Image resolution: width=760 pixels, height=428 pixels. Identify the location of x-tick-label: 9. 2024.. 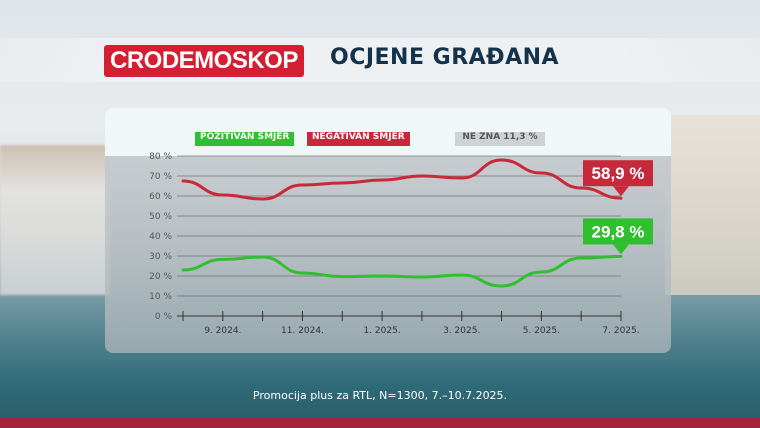
(222, 331).